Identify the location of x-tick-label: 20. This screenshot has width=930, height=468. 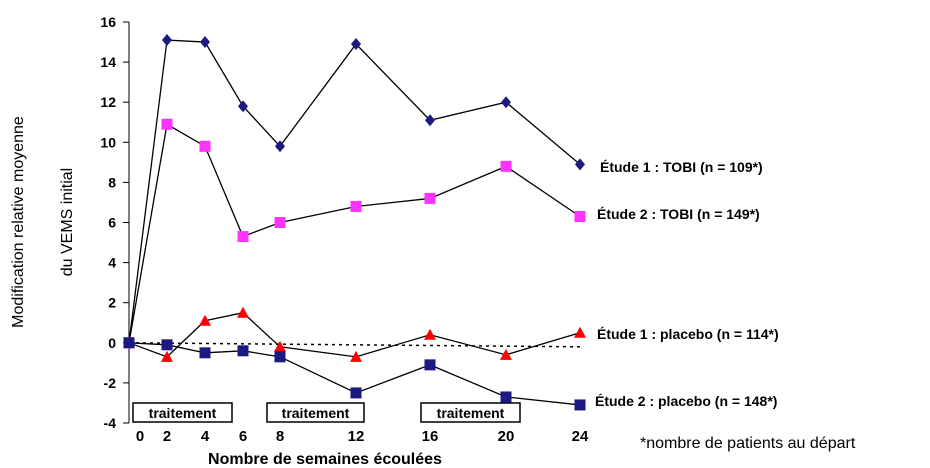
(506, 436).